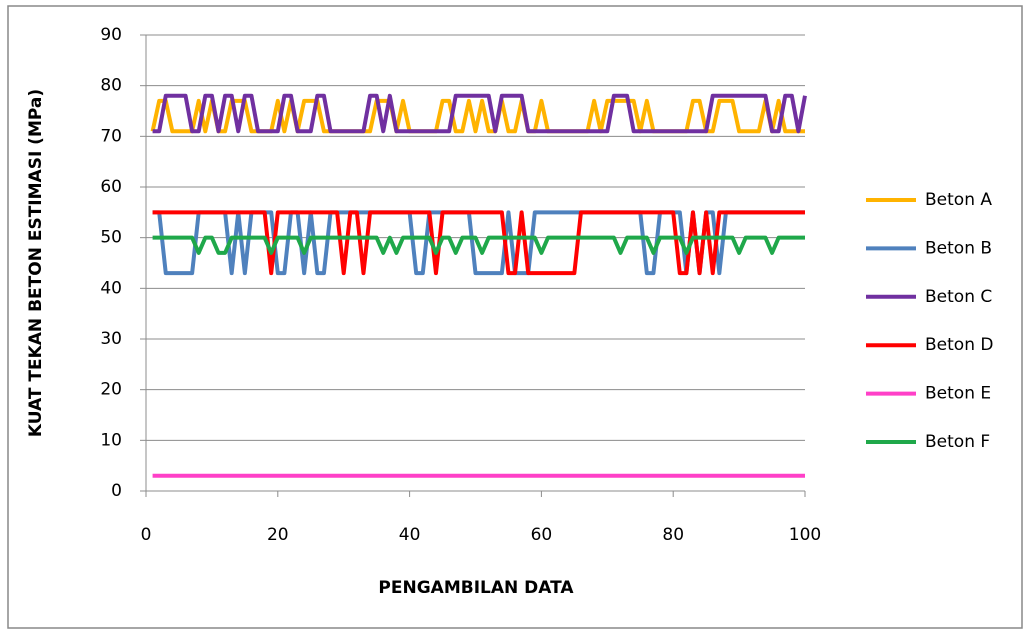 The width and height of the screenshot is (1029, 633). Describe the element at coordinates (542, 535) in the screenshot. I see `x-tick-label: 60` at that location.